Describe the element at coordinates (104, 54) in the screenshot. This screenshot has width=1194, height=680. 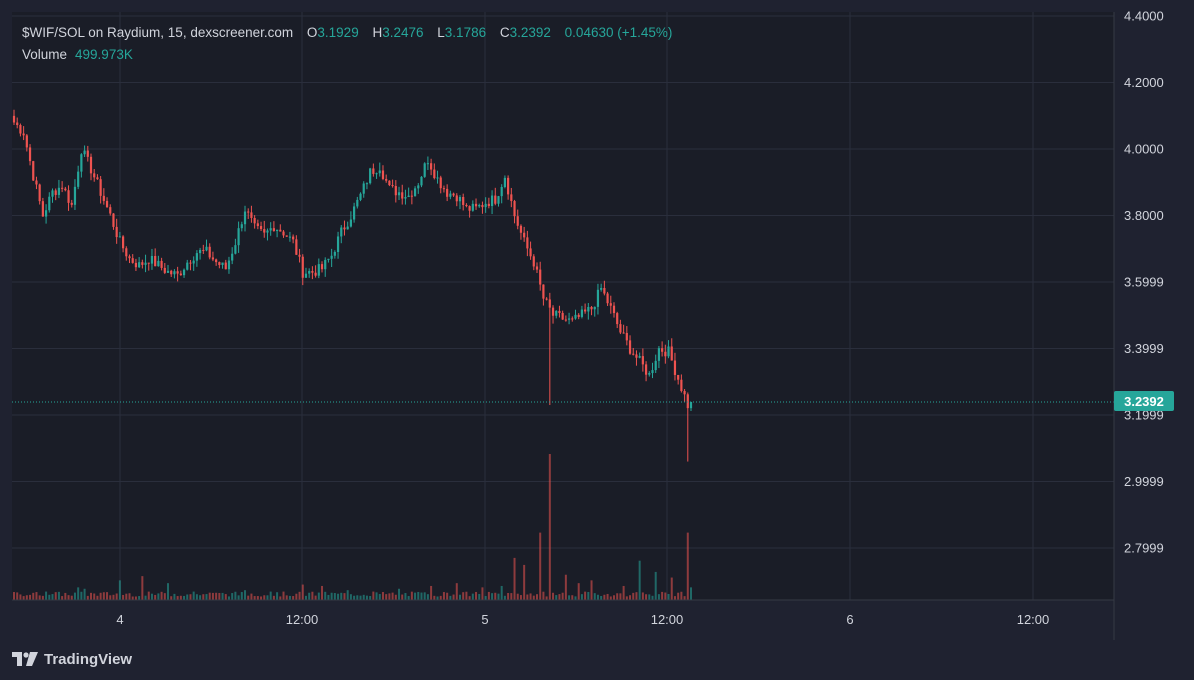
I see `volume-value: 499.973K` at that location.